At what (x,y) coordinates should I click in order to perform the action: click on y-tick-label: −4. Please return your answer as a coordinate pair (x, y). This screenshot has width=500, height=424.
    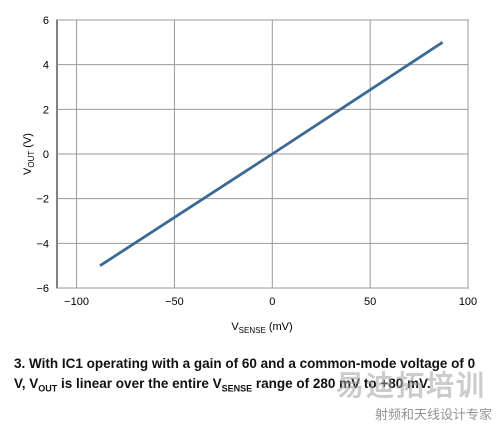
    Looking at the image, I should click on (42, 244).